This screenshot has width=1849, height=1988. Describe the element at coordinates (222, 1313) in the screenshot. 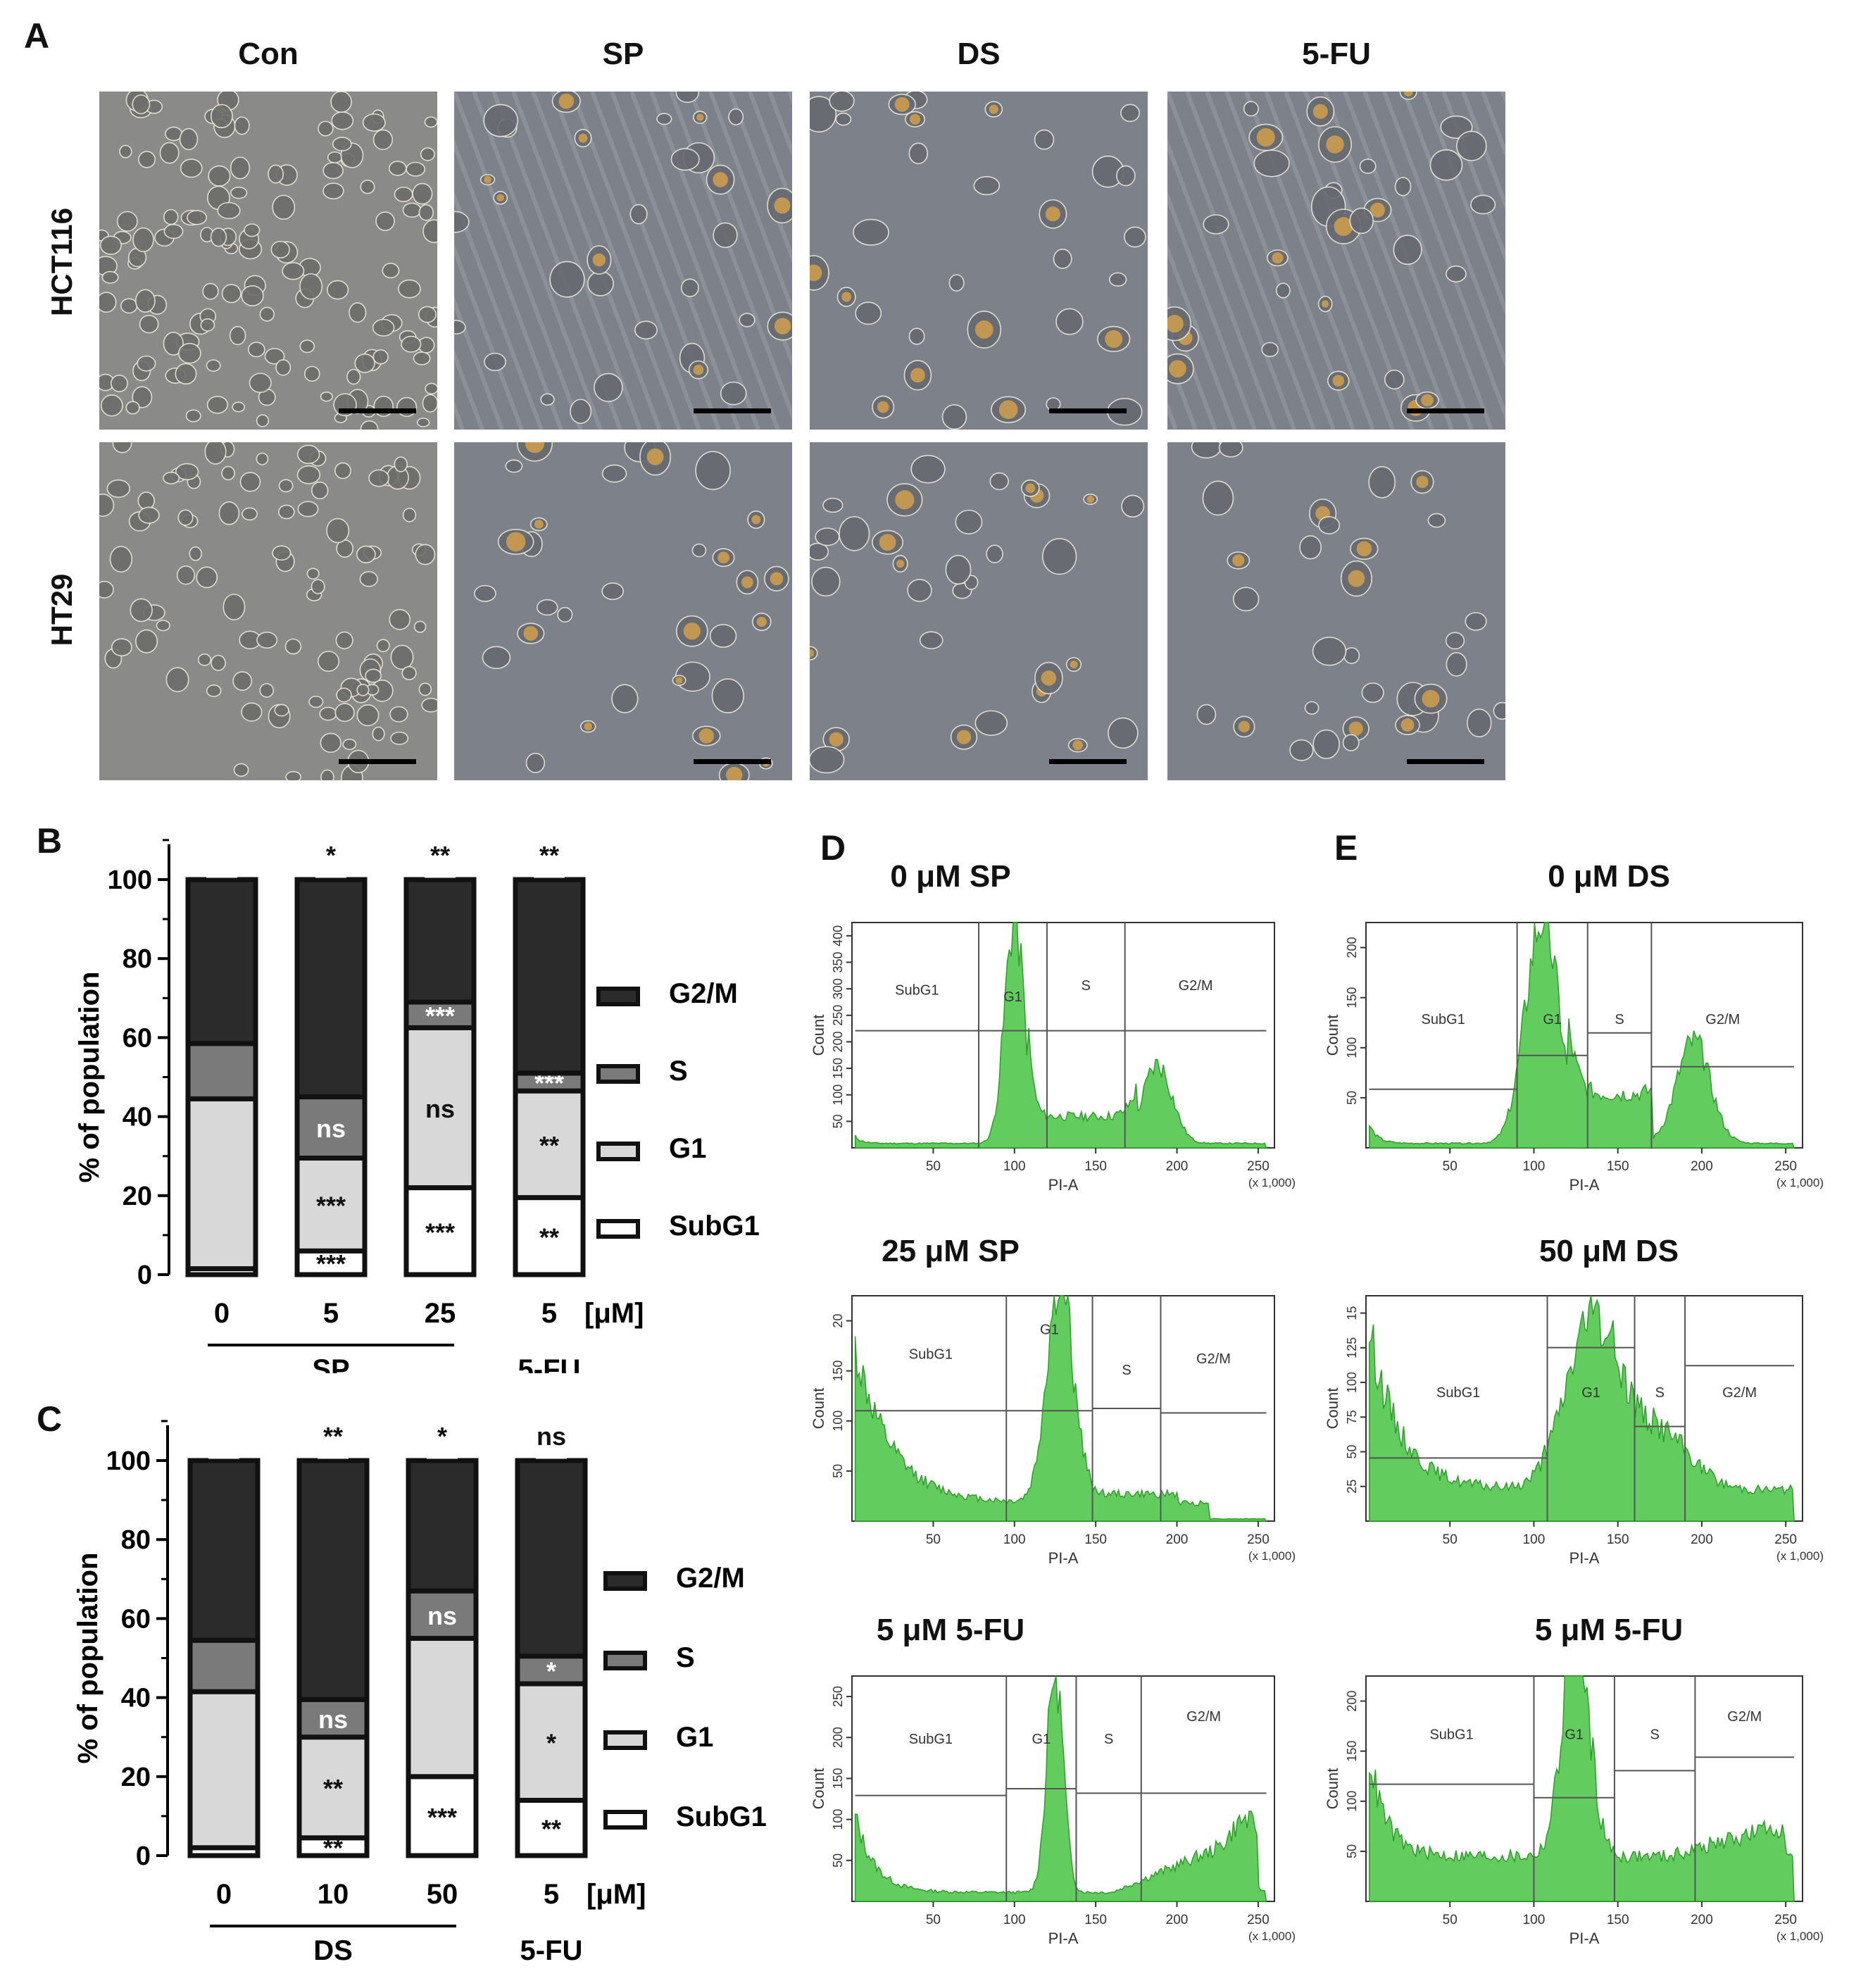

I see `x-tick-label: 0` at that location.